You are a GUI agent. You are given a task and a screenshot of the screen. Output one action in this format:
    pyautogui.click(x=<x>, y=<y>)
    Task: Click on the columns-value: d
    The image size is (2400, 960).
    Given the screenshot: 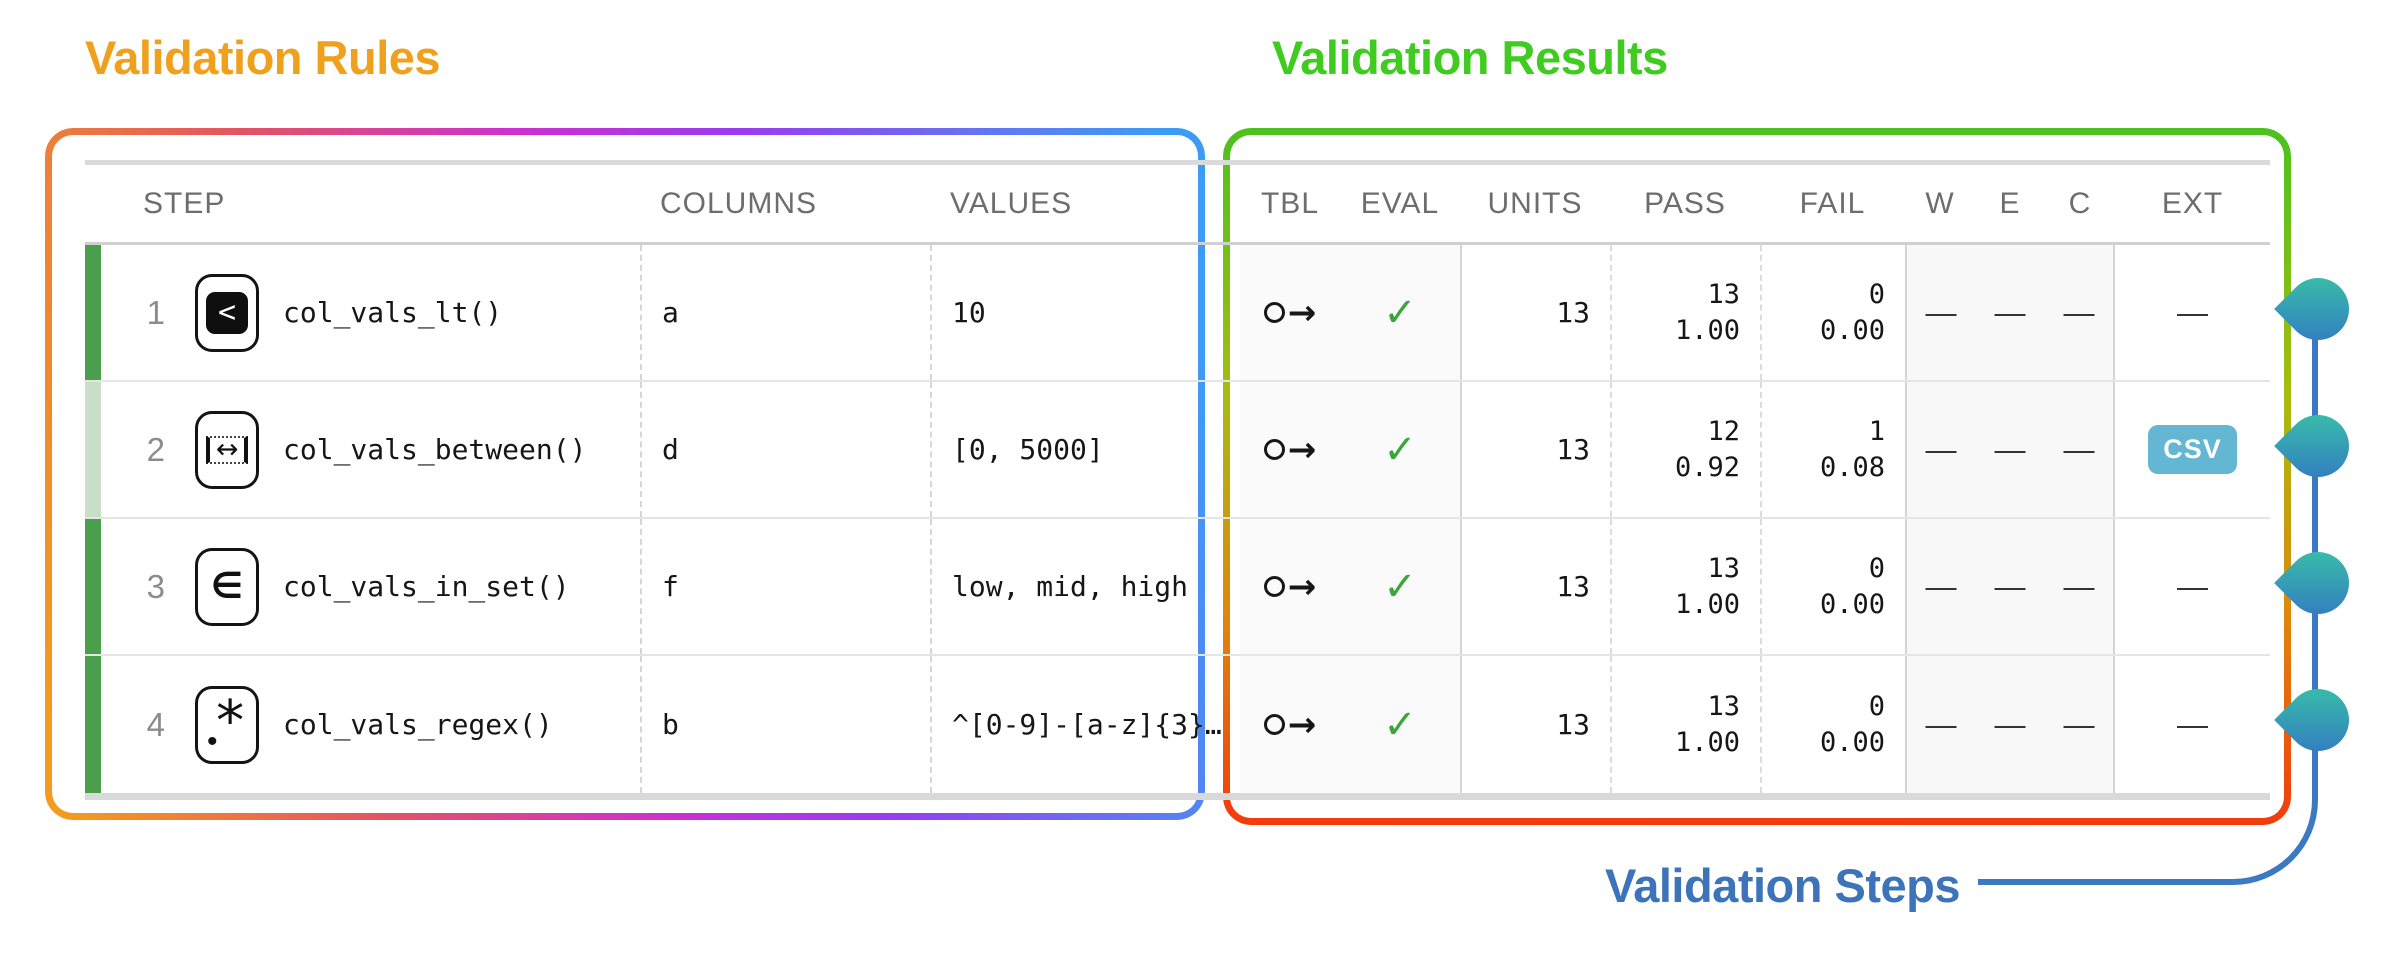 What is the action you would take?
    pyautogui.click(x=785, y=449)
    